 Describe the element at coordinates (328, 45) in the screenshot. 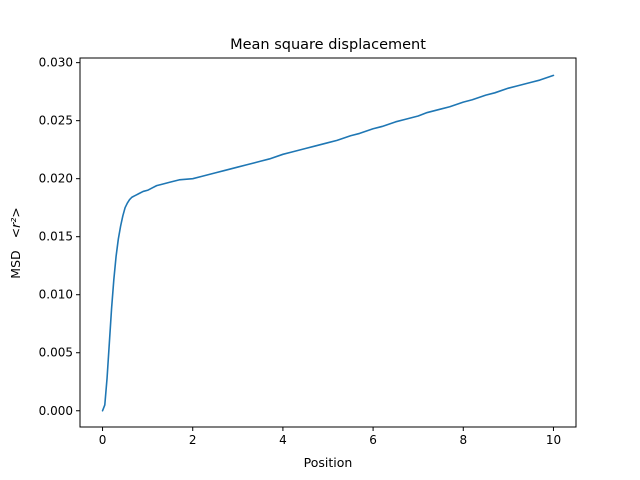

I see `chart-title: Mean square displacement` at that location.